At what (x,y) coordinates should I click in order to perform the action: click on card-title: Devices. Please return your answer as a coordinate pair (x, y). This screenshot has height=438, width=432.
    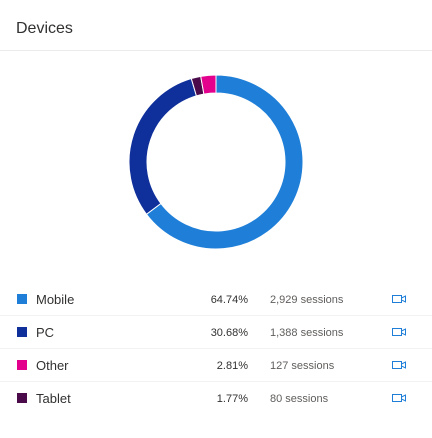
    Looking at the image, I should click on (44, 28).